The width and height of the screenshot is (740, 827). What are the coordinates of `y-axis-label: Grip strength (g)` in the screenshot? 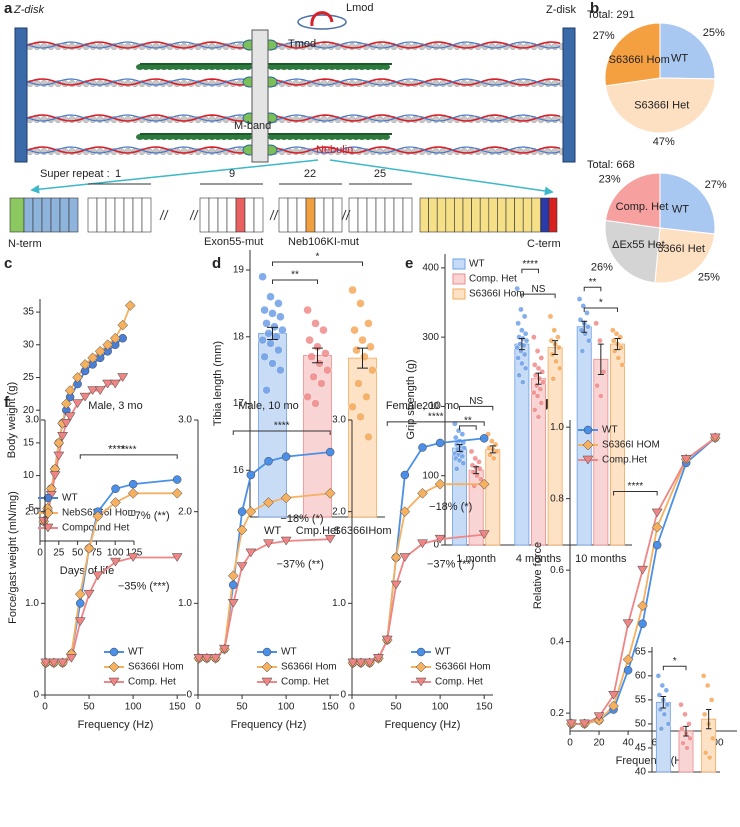 It's located at (411, 399).